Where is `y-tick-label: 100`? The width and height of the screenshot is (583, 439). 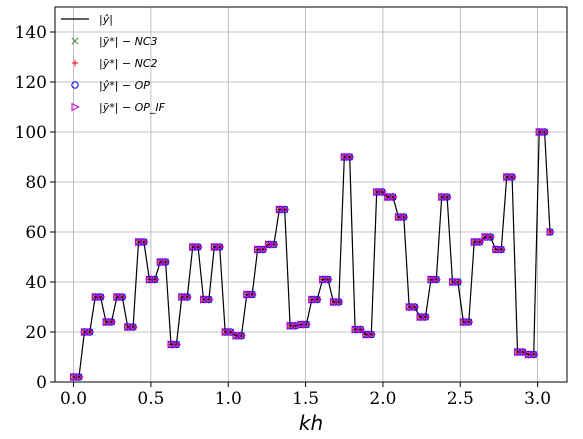
y-tick-label: 100 is located at coordinates (31, 133).